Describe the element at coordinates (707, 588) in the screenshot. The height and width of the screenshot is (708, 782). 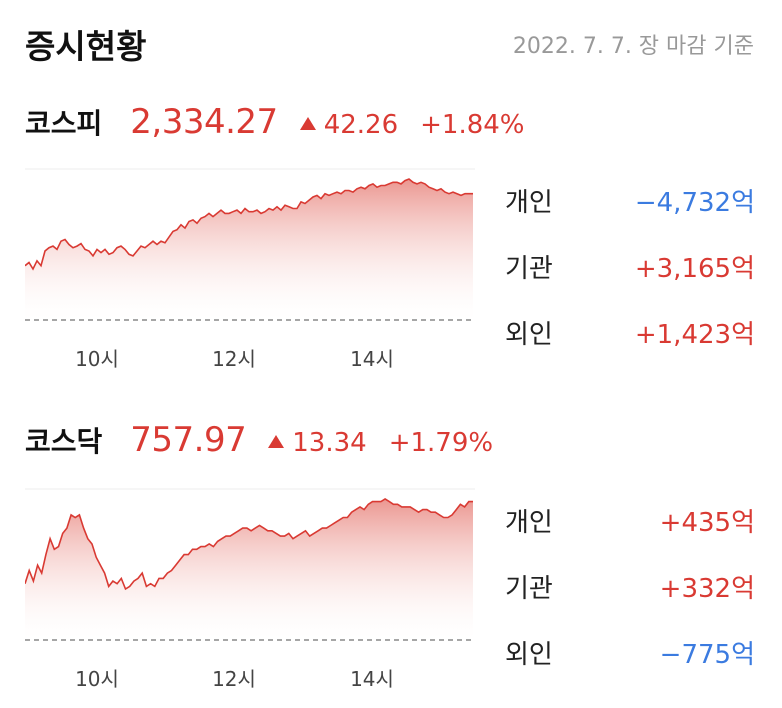
I see `investor-value: +332억` at that location.